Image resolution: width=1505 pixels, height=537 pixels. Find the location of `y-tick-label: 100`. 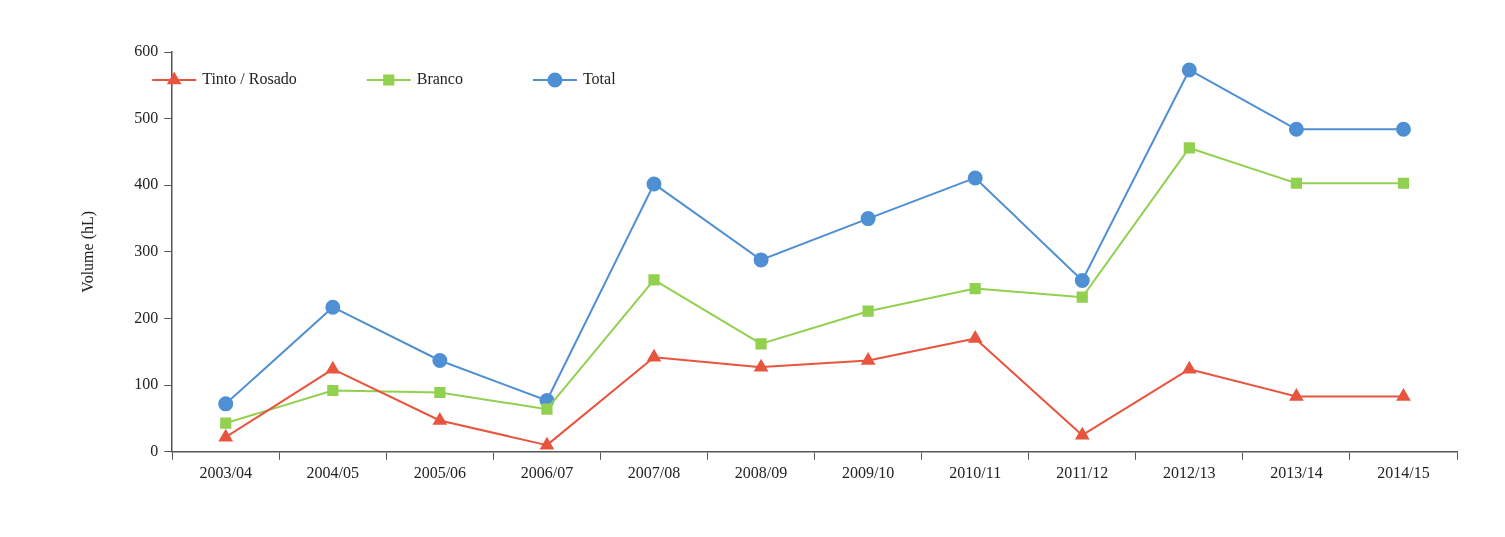

y-tick-label: 100 is located at coordinates (146, 384).